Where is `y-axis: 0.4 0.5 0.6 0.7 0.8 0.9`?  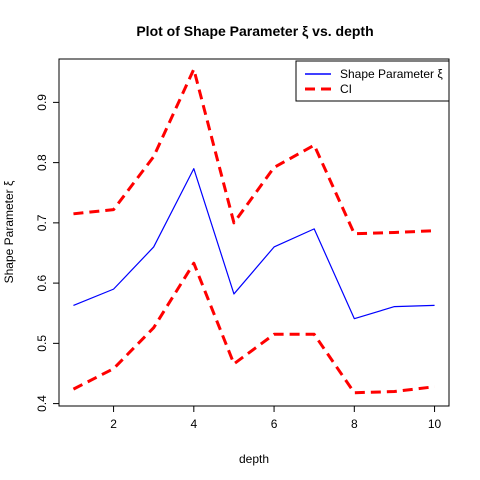 y-axis: 0.4 0.5 0.6 0.7 0.8 0.9 is located at coordinates (47, 253).